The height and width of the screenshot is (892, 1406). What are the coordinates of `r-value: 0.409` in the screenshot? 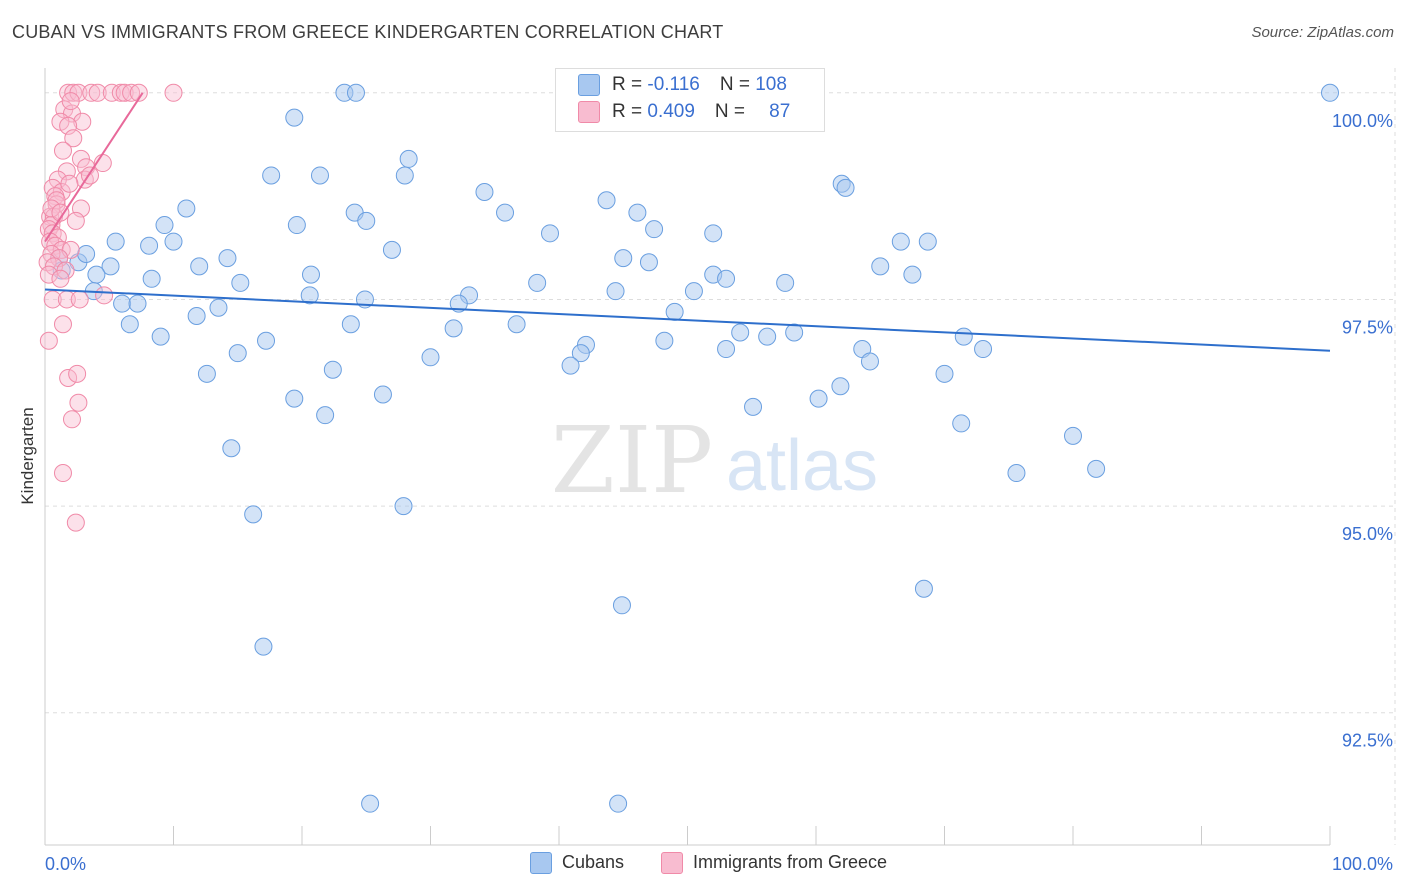 It's located at (671, 112).